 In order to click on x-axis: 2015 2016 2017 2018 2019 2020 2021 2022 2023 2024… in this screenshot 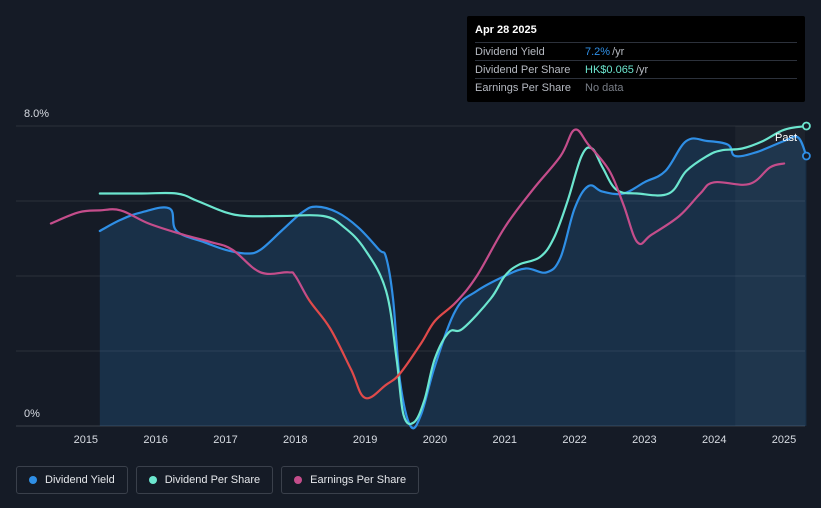, I will do `click(435, 440)`.